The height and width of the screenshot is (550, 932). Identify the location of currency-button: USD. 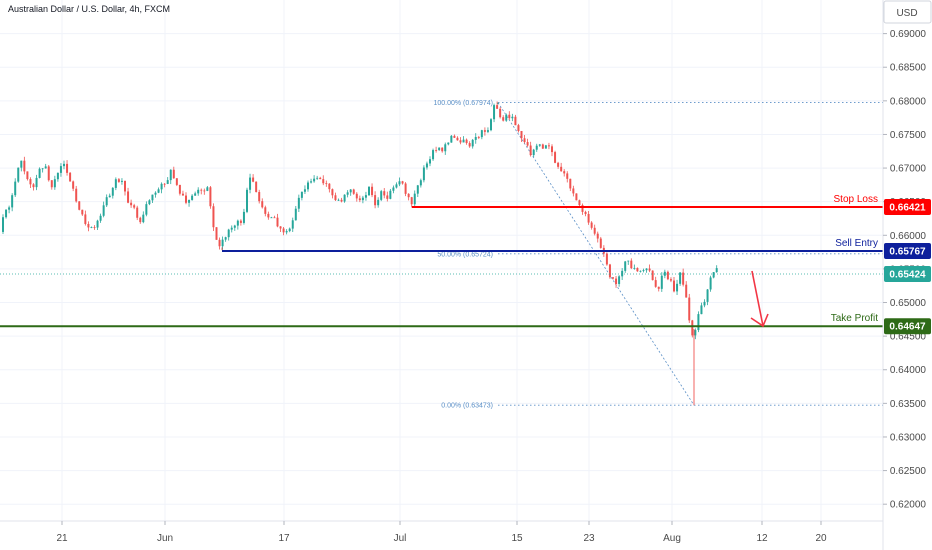
(907, 12).